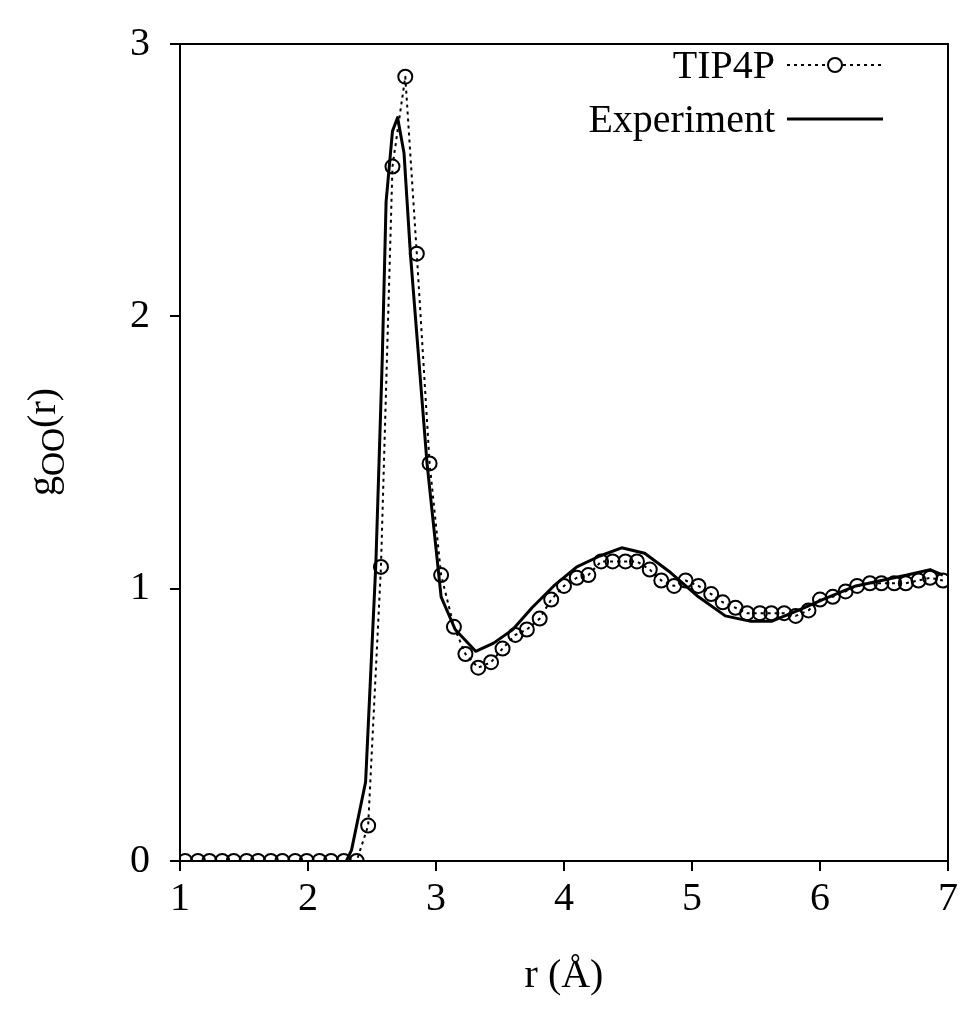 Image resolution: width=963 pixels, height=1012 pixels. What do you see at coordinates (564, 973) in the screenshot?
I see `x-axis-title: r (Å)` at bounding box center [564, 973].